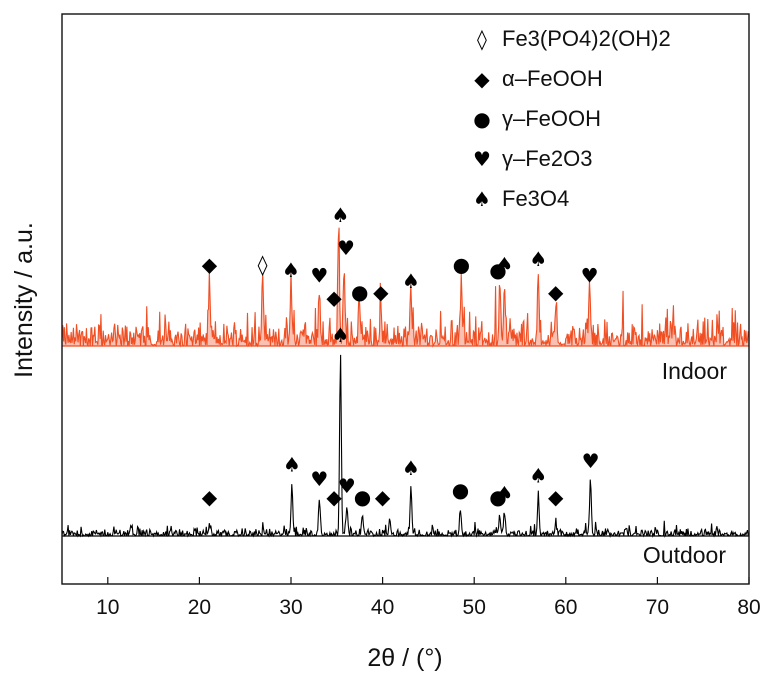 This screenshot has width=768, height=685. What do you see at coordinates (482, 39) in the screenshot?
I see `legend-symbol: ◊` at bounding box center [482, 39].